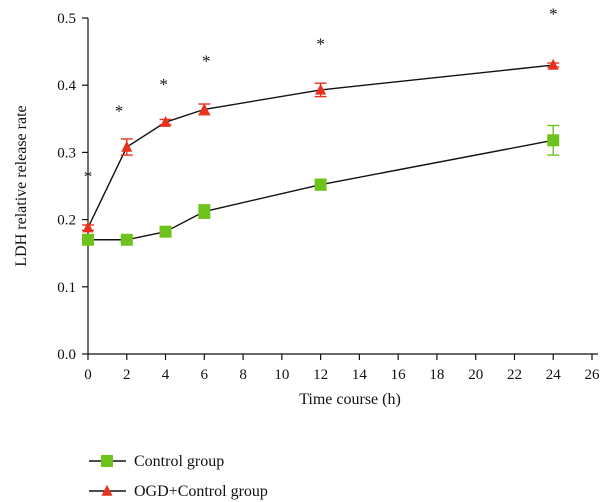 The width and height of the screenshot is (610, 502). What do you see at coordinates (243, 375) in the screenshot?
I see `x-tick-label: 8` at bounding box center [243, 375].